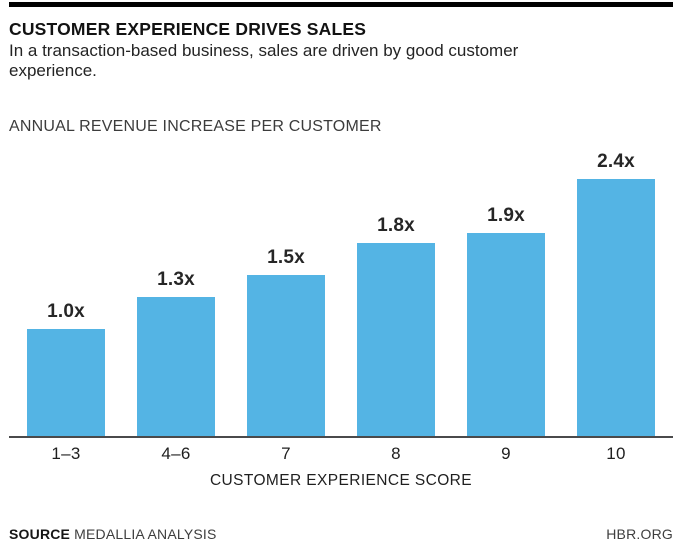 This screenshot has height=552, width=682. I want to click on bar-column: 1.5x, so click(286, 341).